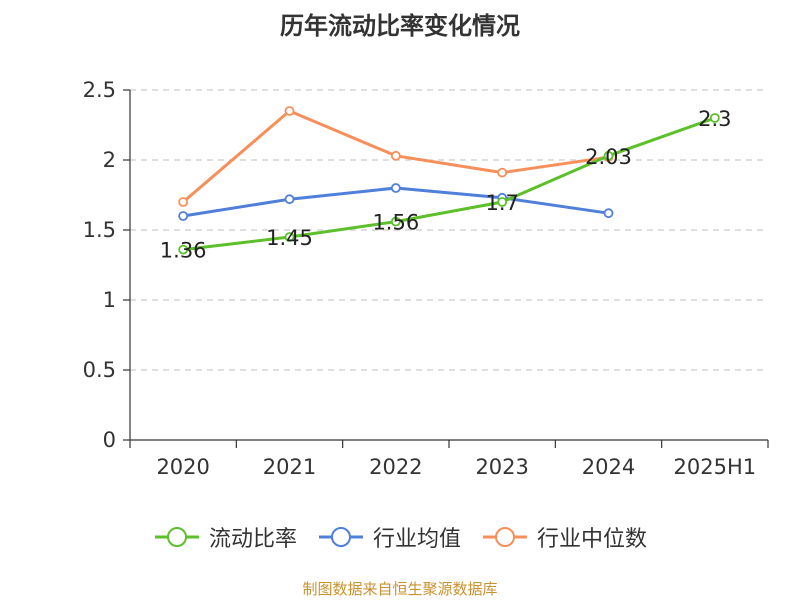 The image size is (800, 600). I want to click on legend: 流动比率 行业均值 行业中位数, so click(400, 537).